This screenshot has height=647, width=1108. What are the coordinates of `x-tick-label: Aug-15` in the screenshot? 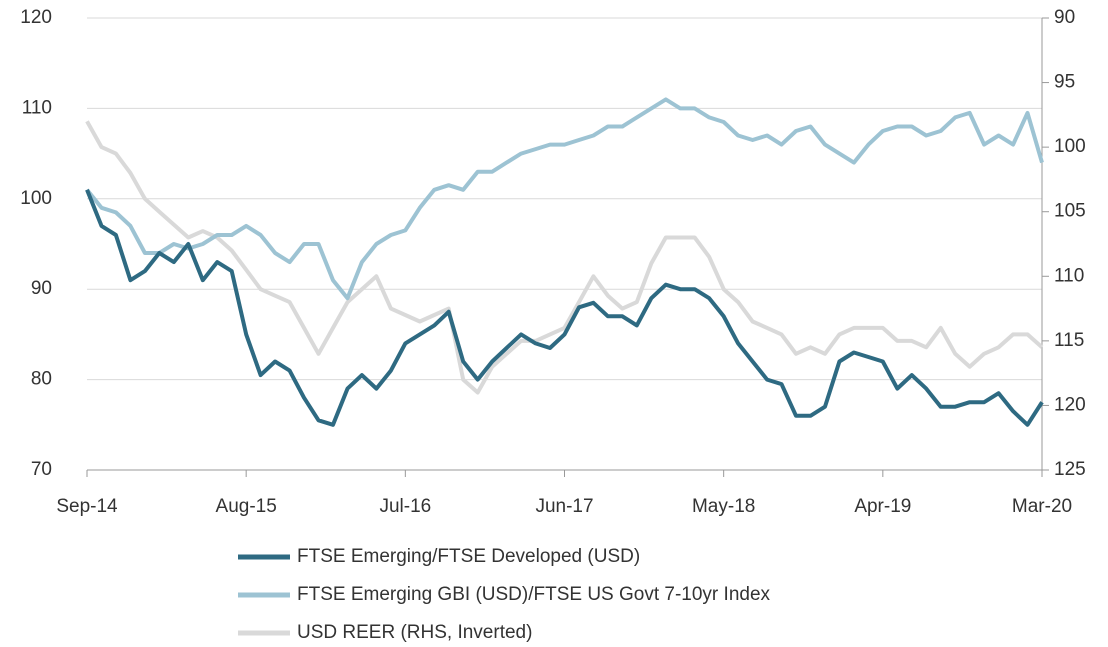 It's located at (246, 506).